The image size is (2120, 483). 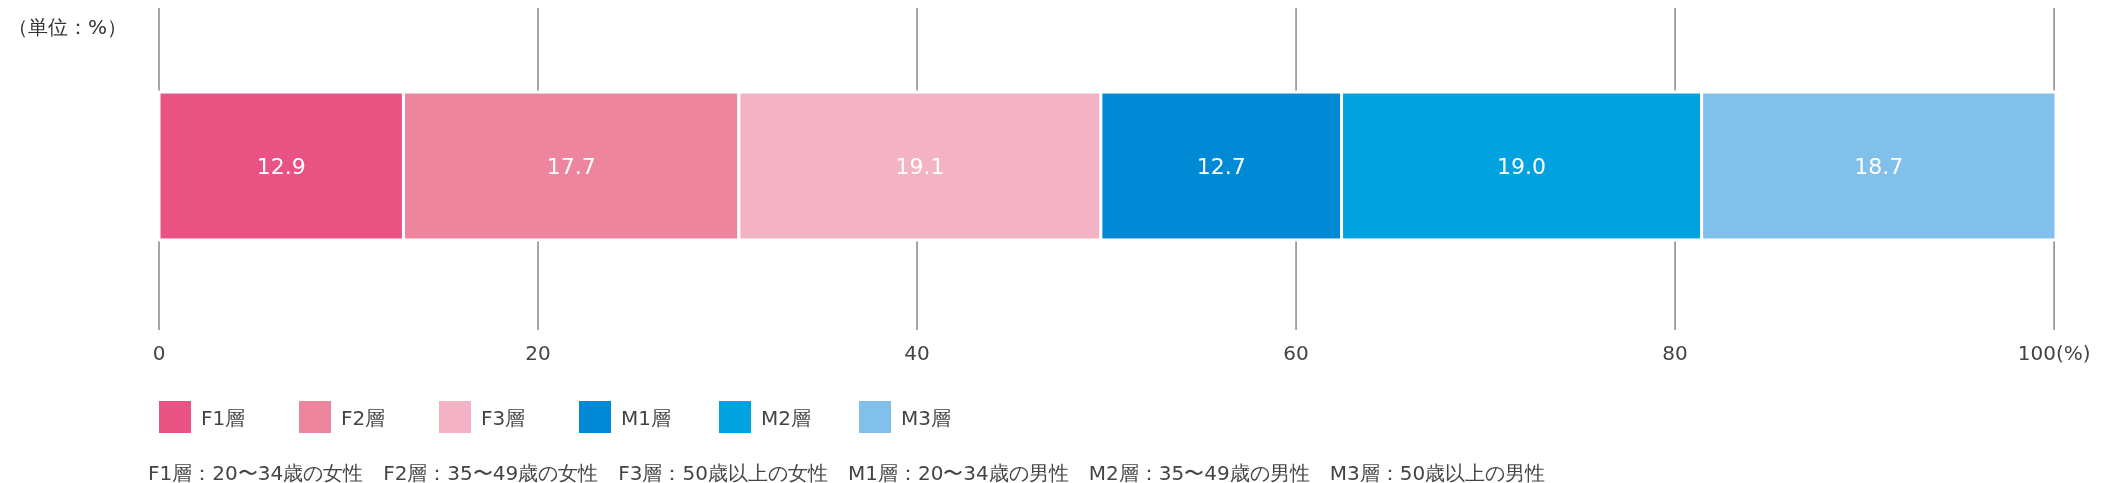 I want to click on x-tick-label: 40, so click(x=917, y=353).